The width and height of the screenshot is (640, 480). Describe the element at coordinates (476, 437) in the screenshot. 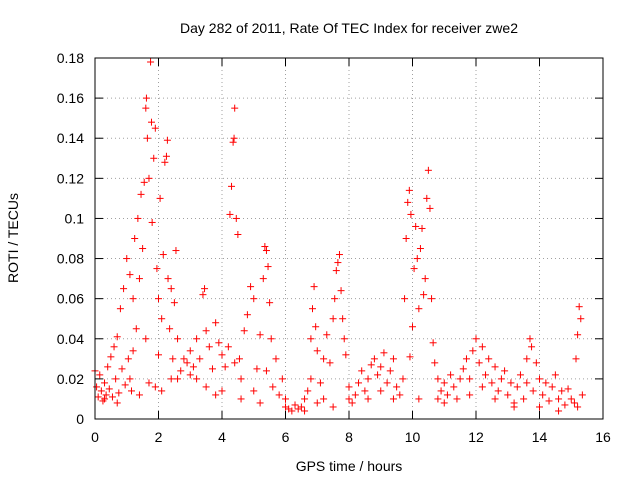

I see `x-tick-label: 12` at that location.